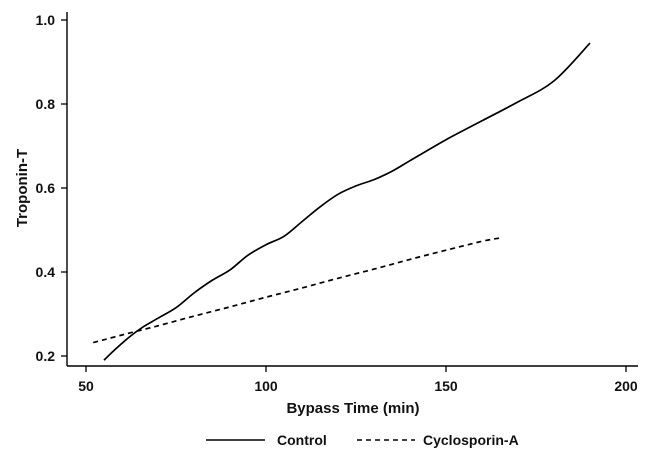 This screenshot has width=652, height=453. I want to click on x-tick-label: 50, so click(86, 386).